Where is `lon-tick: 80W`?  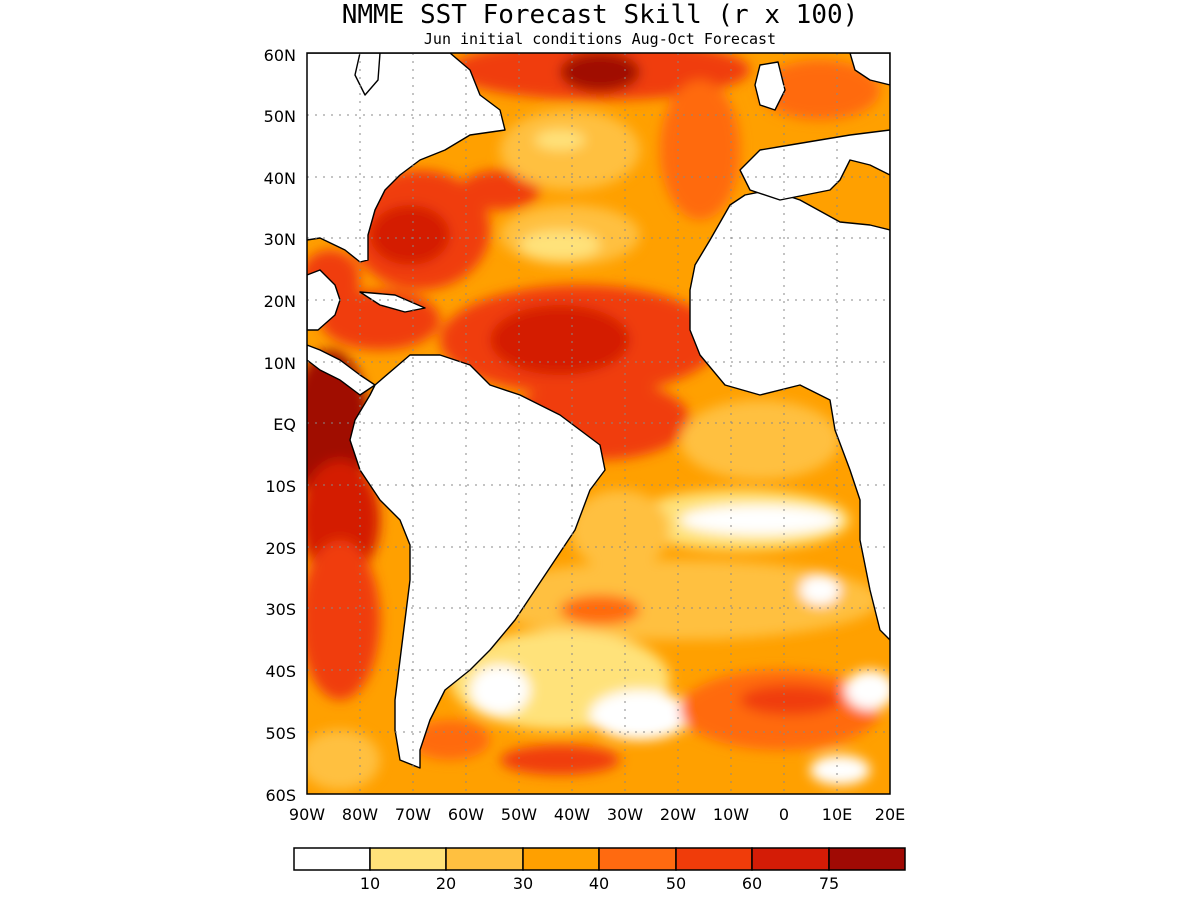 lon-tick: 80W is located at coordinates (360, 814).